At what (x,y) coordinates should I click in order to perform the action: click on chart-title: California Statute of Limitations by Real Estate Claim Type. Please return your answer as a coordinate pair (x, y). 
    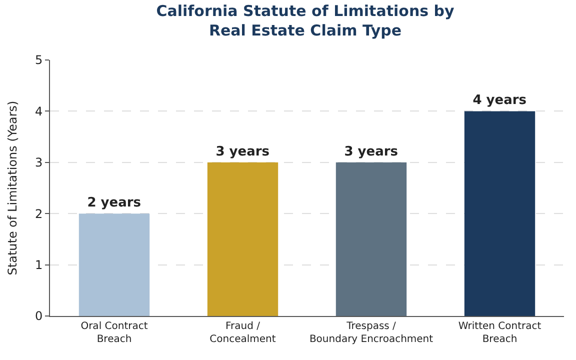
    Looking at the image, I should click on (305, 21).